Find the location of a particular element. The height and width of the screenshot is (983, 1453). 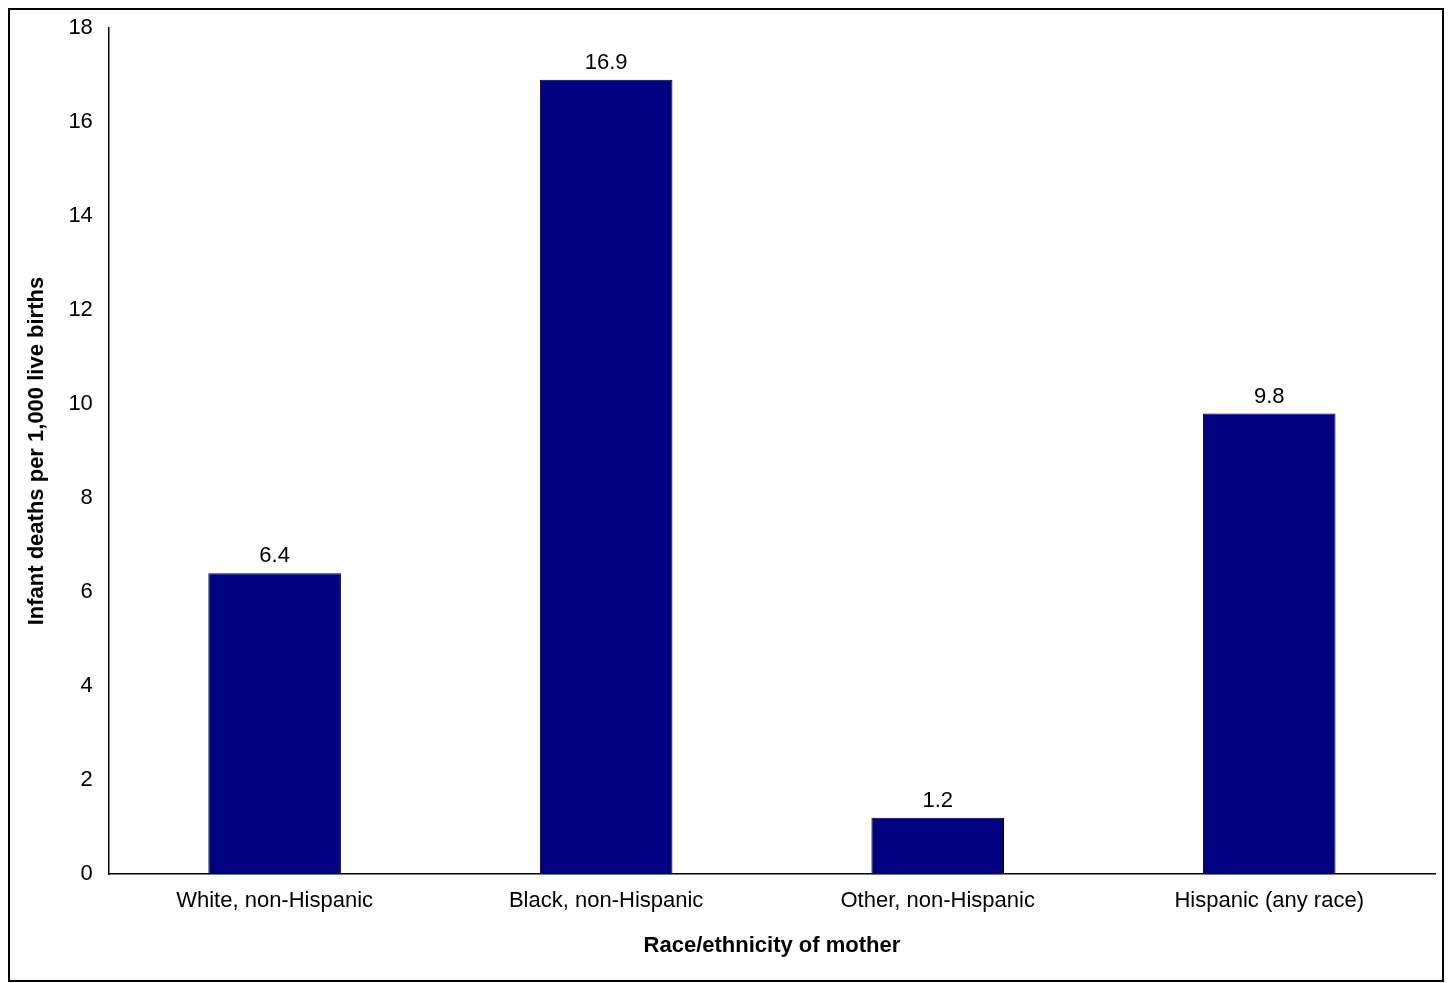

y-tick-label: 2 is located at coordinates (86, 779).